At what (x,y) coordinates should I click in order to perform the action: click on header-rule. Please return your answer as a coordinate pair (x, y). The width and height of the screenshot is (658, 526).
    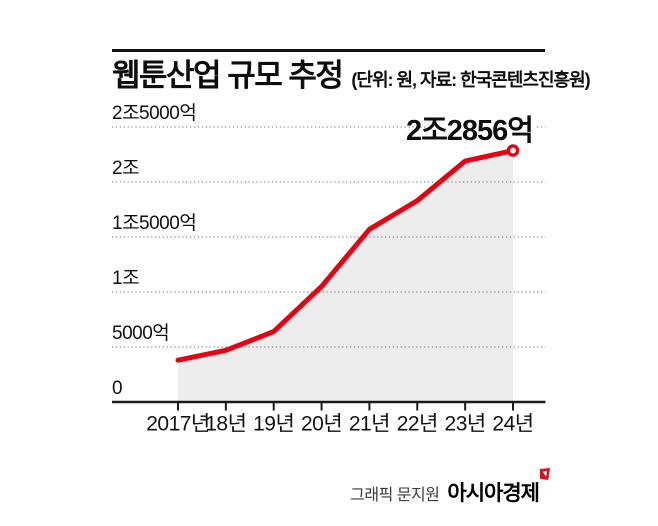
    Looking at the image, I should click on (328, 50).